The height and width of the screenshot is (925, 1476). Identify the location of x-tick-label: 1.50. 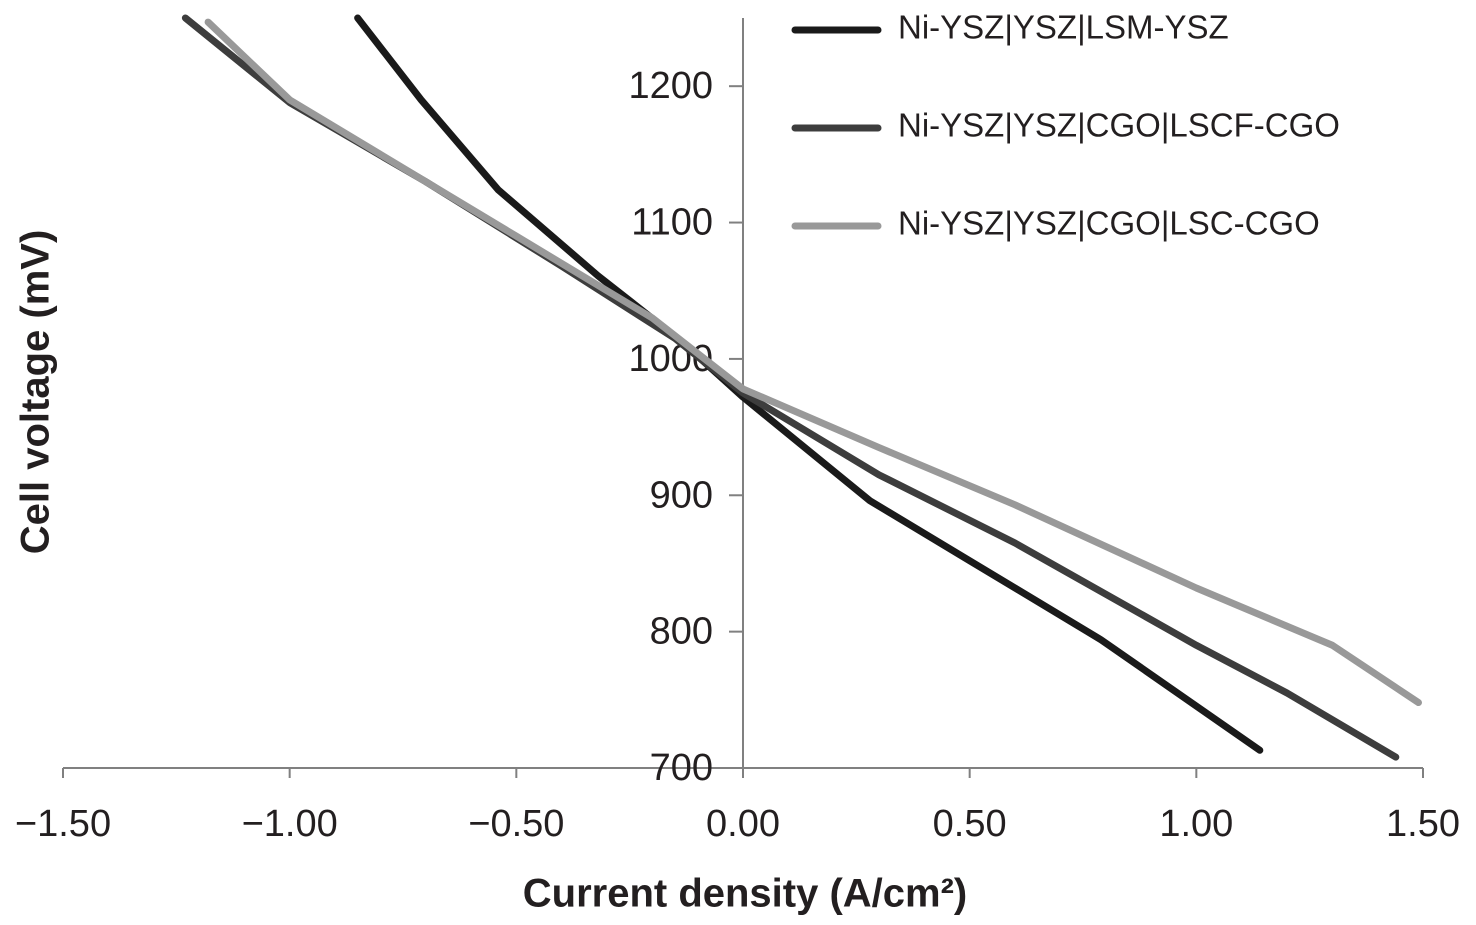
(1423, 824).